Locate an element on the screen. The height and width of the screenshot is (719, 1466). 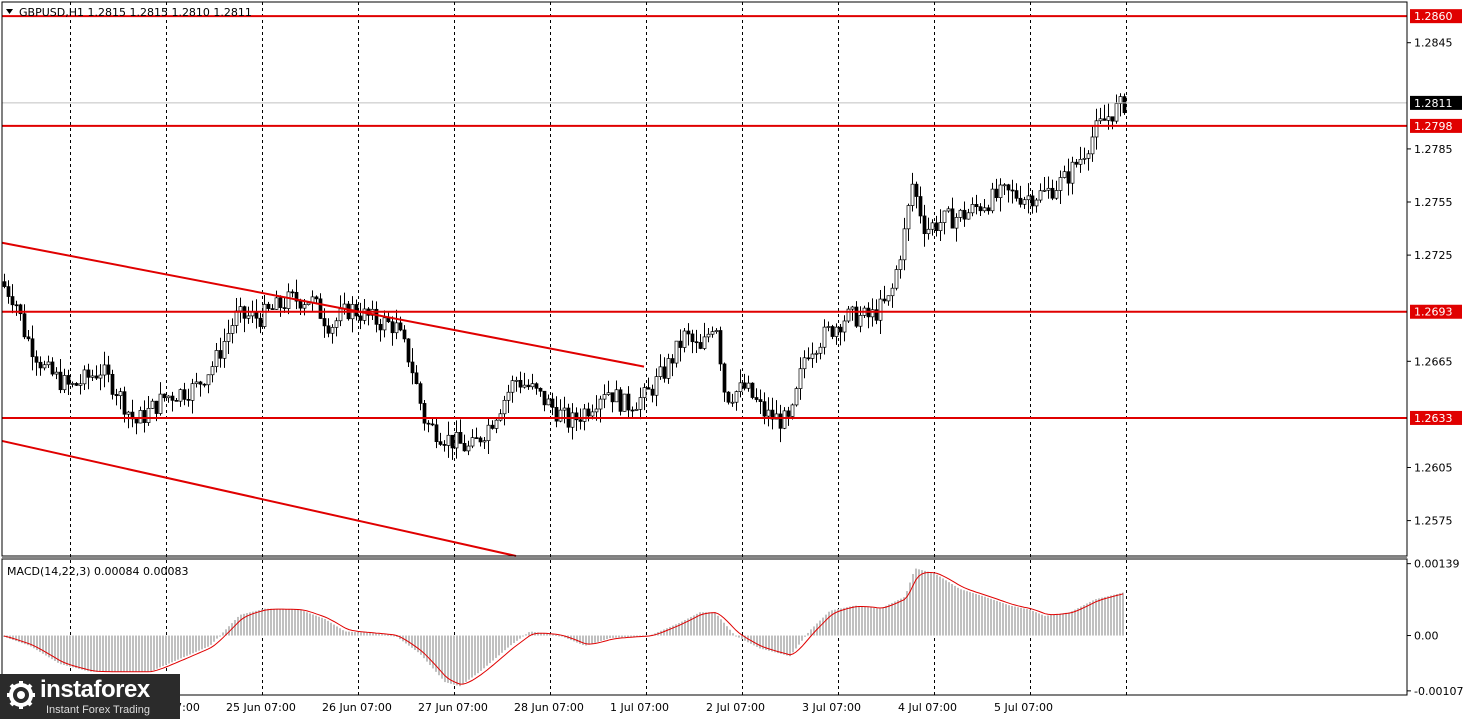
macd-tick-label: 0.00 is located at coordinates (1426, 636).